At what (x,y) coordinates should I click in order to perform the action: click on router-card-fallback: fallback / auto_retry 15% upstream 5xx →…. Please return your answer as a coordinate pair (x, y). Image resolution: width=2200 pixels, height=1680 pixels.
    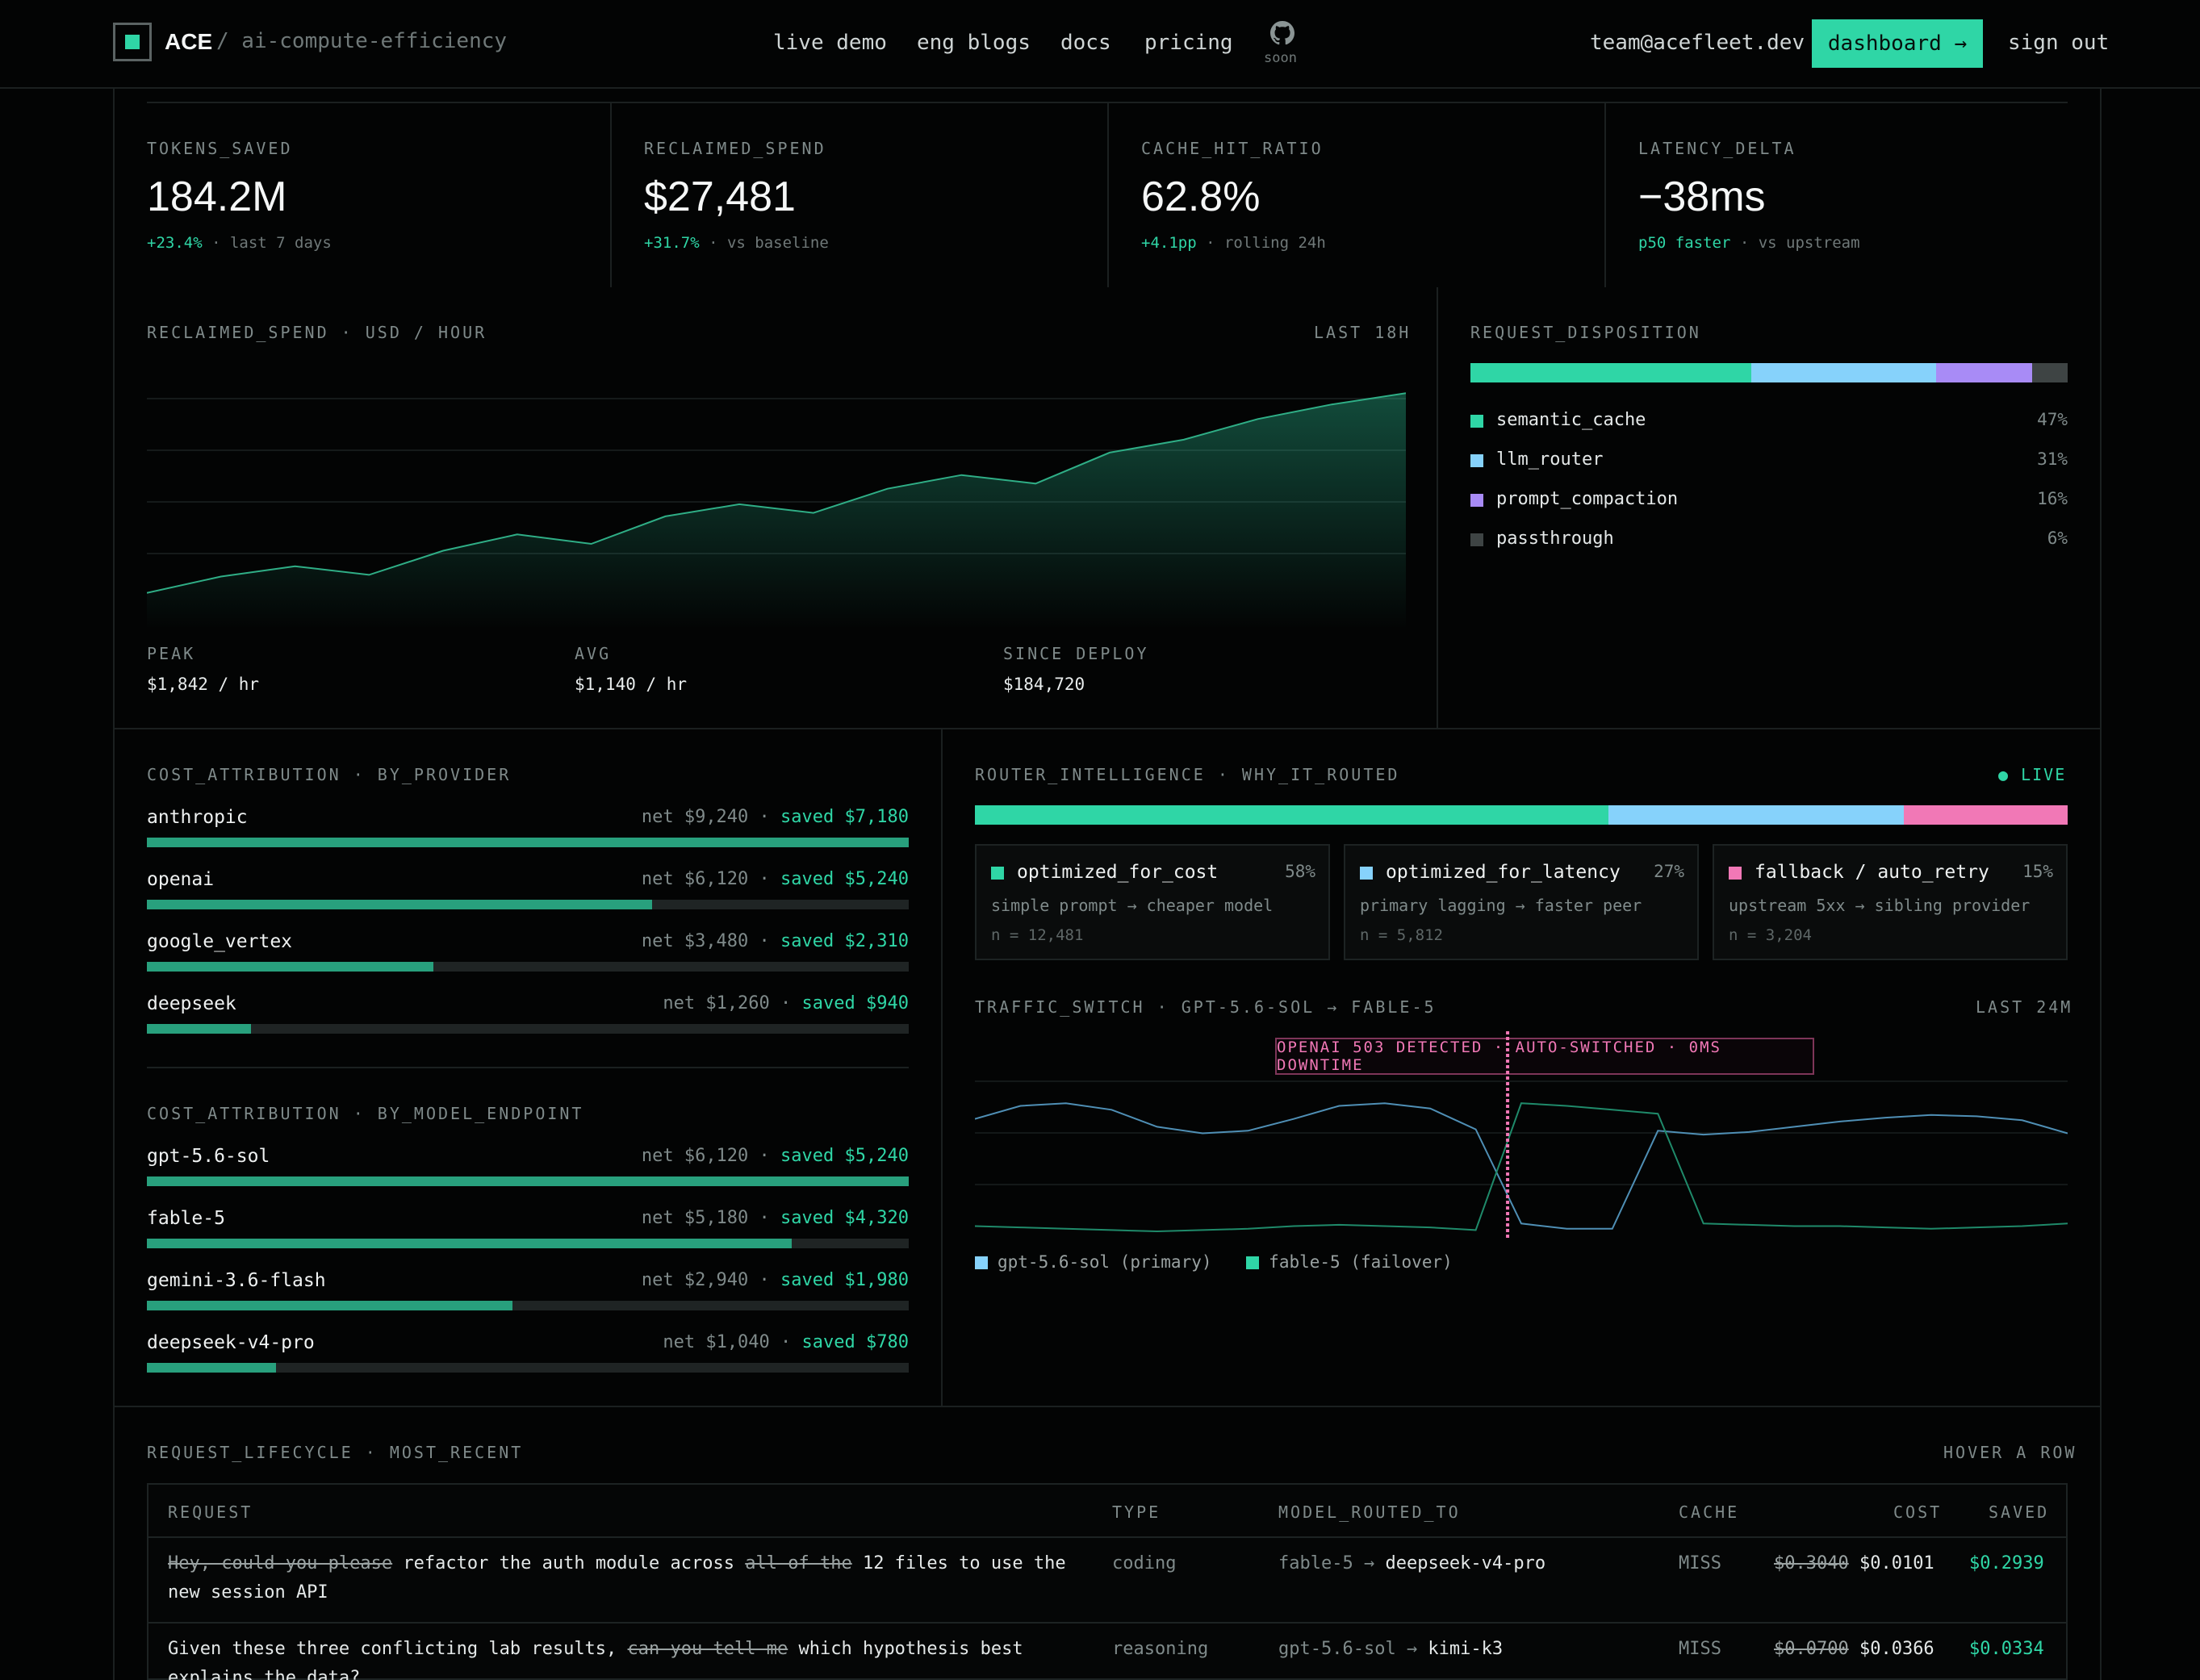
    Looking at the image, I should click on (1890, 902).